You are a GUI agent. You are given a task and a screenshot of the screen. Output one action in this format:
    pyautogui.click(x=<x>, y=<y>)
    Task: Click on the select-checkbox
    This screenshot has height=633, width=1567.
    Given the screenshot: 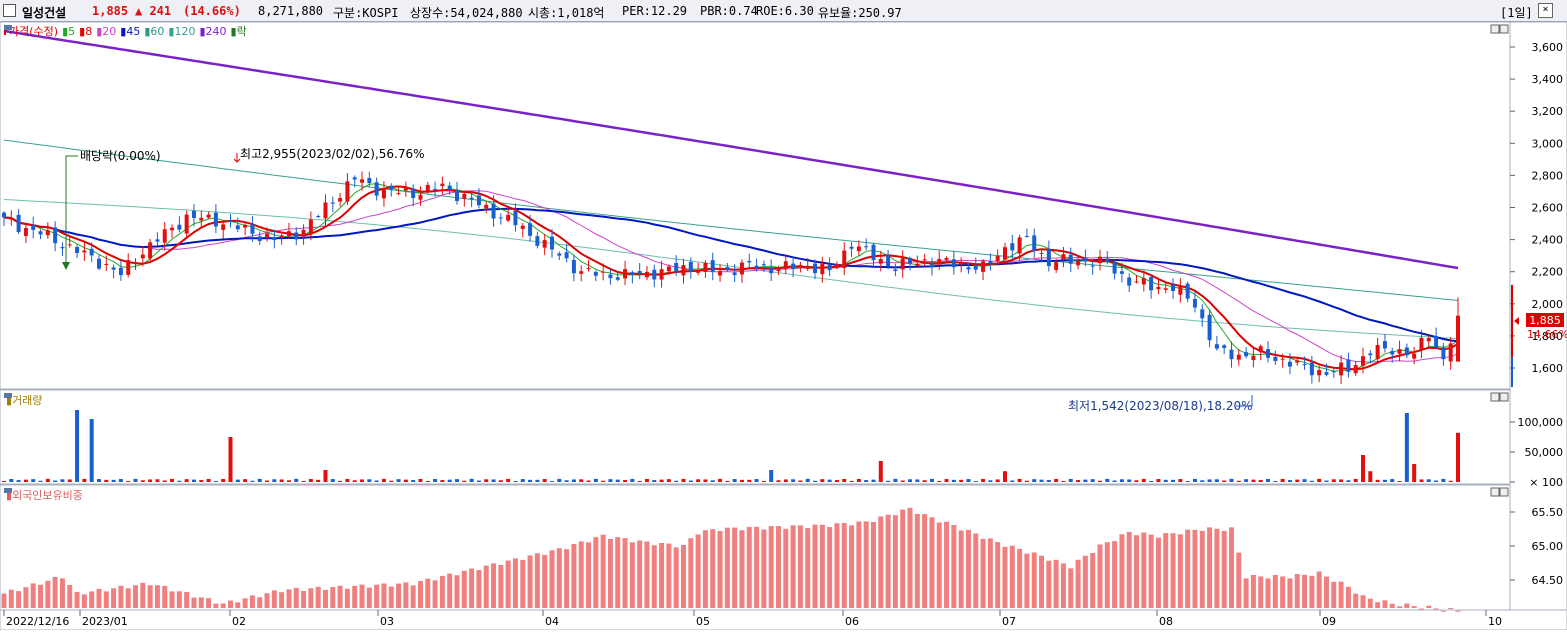 What is the action you would take?
    pyautogui.click(x=9, y=10)
    